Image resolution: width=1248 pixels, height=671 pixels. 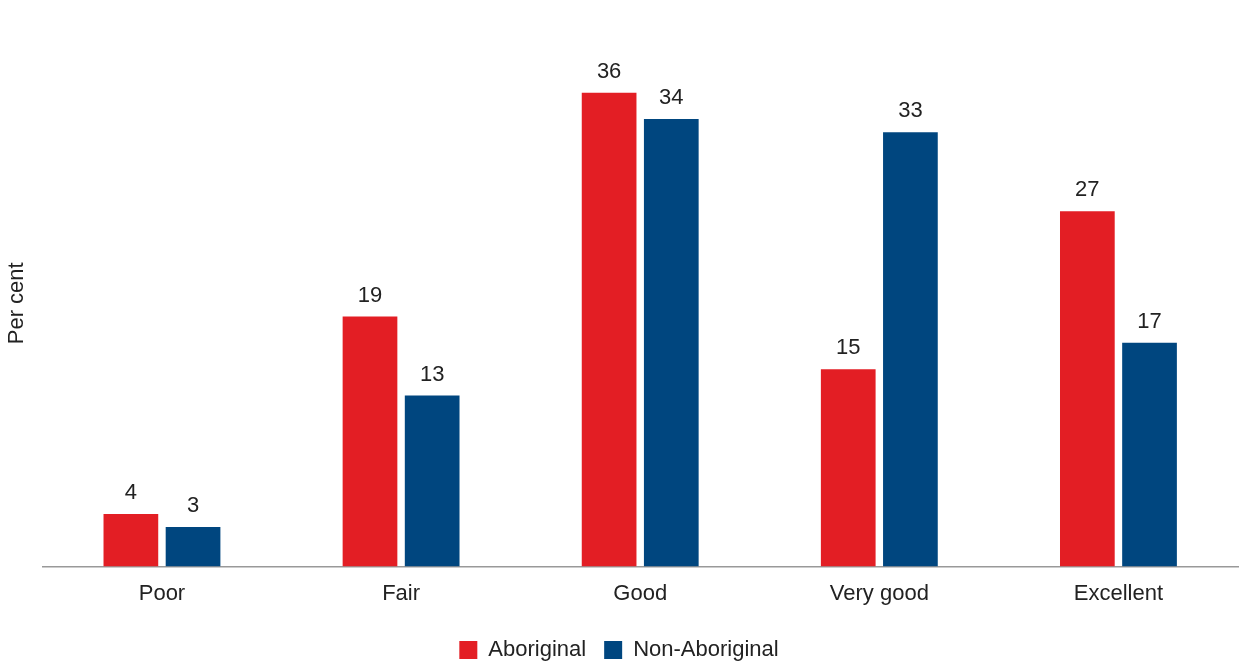 I want to click on legend-label: Non-Aboriginal, so click(x=706, y=649).